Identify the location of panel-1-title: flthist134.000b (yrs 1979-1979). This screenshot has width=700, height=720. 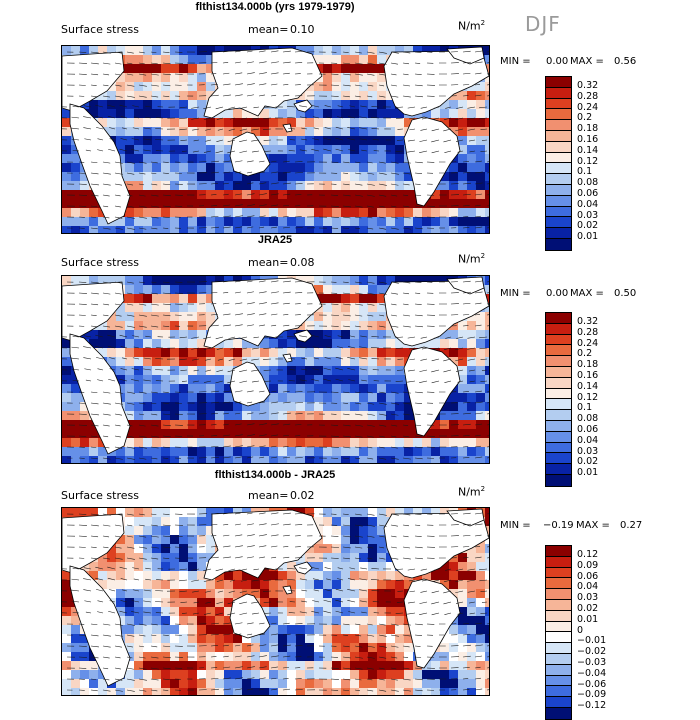
(275, 7).